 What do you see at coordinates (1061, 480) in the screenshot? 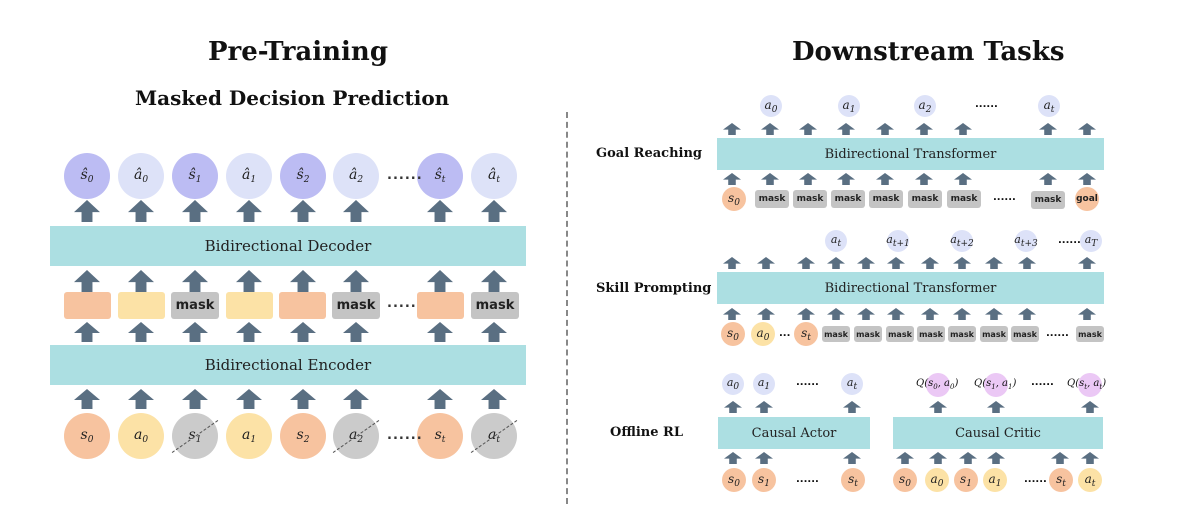
I see `critic-state-token: st` at bounding box center [1061, 480].